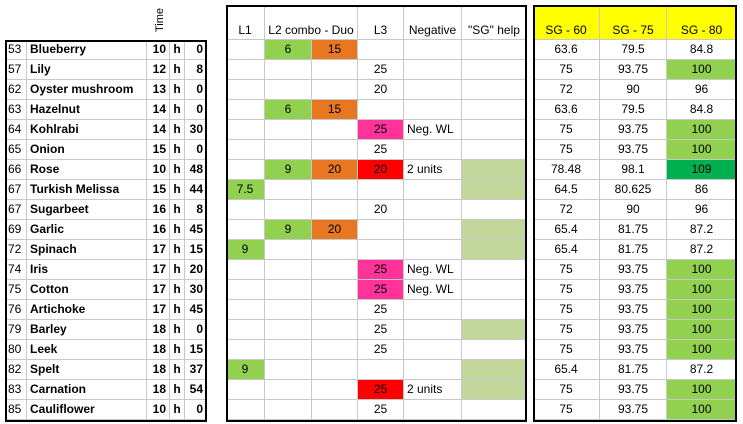 This screenshot has height=424, width=743. What do you see at coordinates (87, 130) in the screenshot?
I see `cell-name: Kohlrabi` at bounding box center [87, 130].